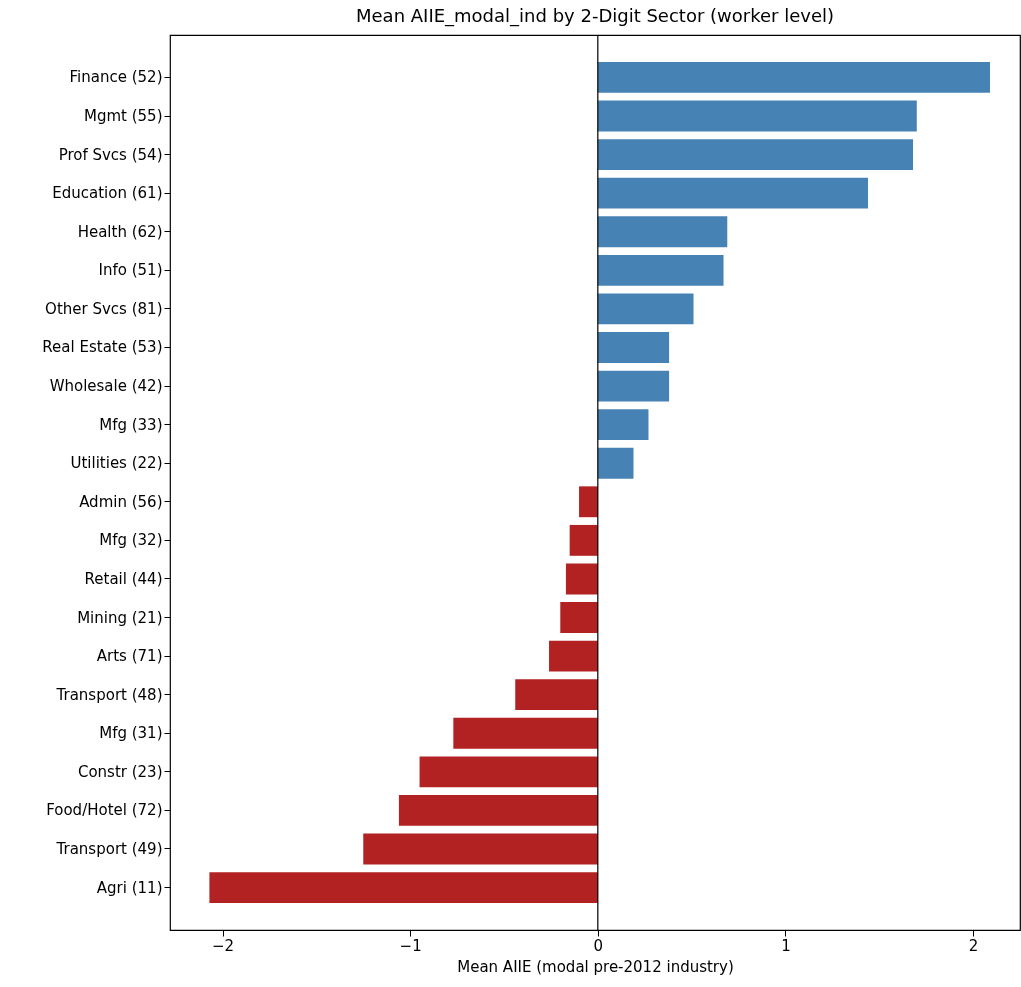 This screenshot has width=1021, height=987. Describe the element at coordinates (131, 733) in the screenshot. I see `y-tick-label: Mfg (31)` at that location.